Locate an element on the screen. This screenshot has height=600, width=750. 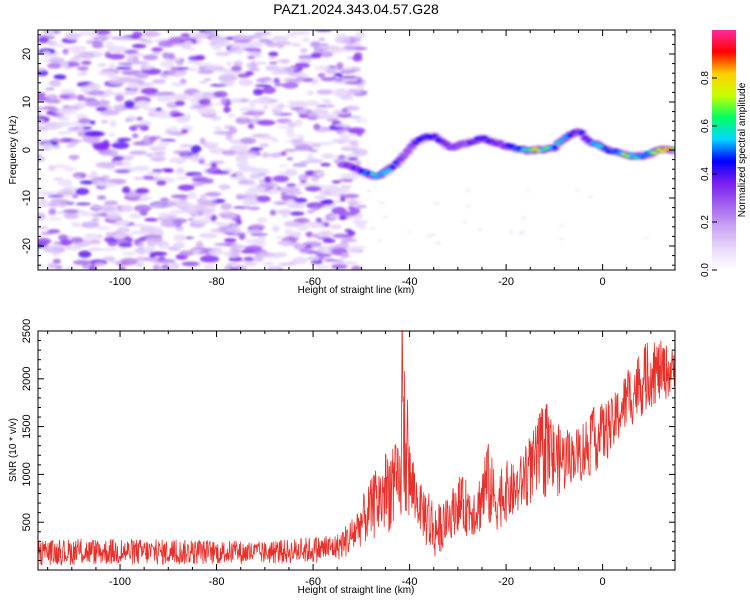
snr-y-label: SNR (10 * v/v) is located at coordinates (13, 450).